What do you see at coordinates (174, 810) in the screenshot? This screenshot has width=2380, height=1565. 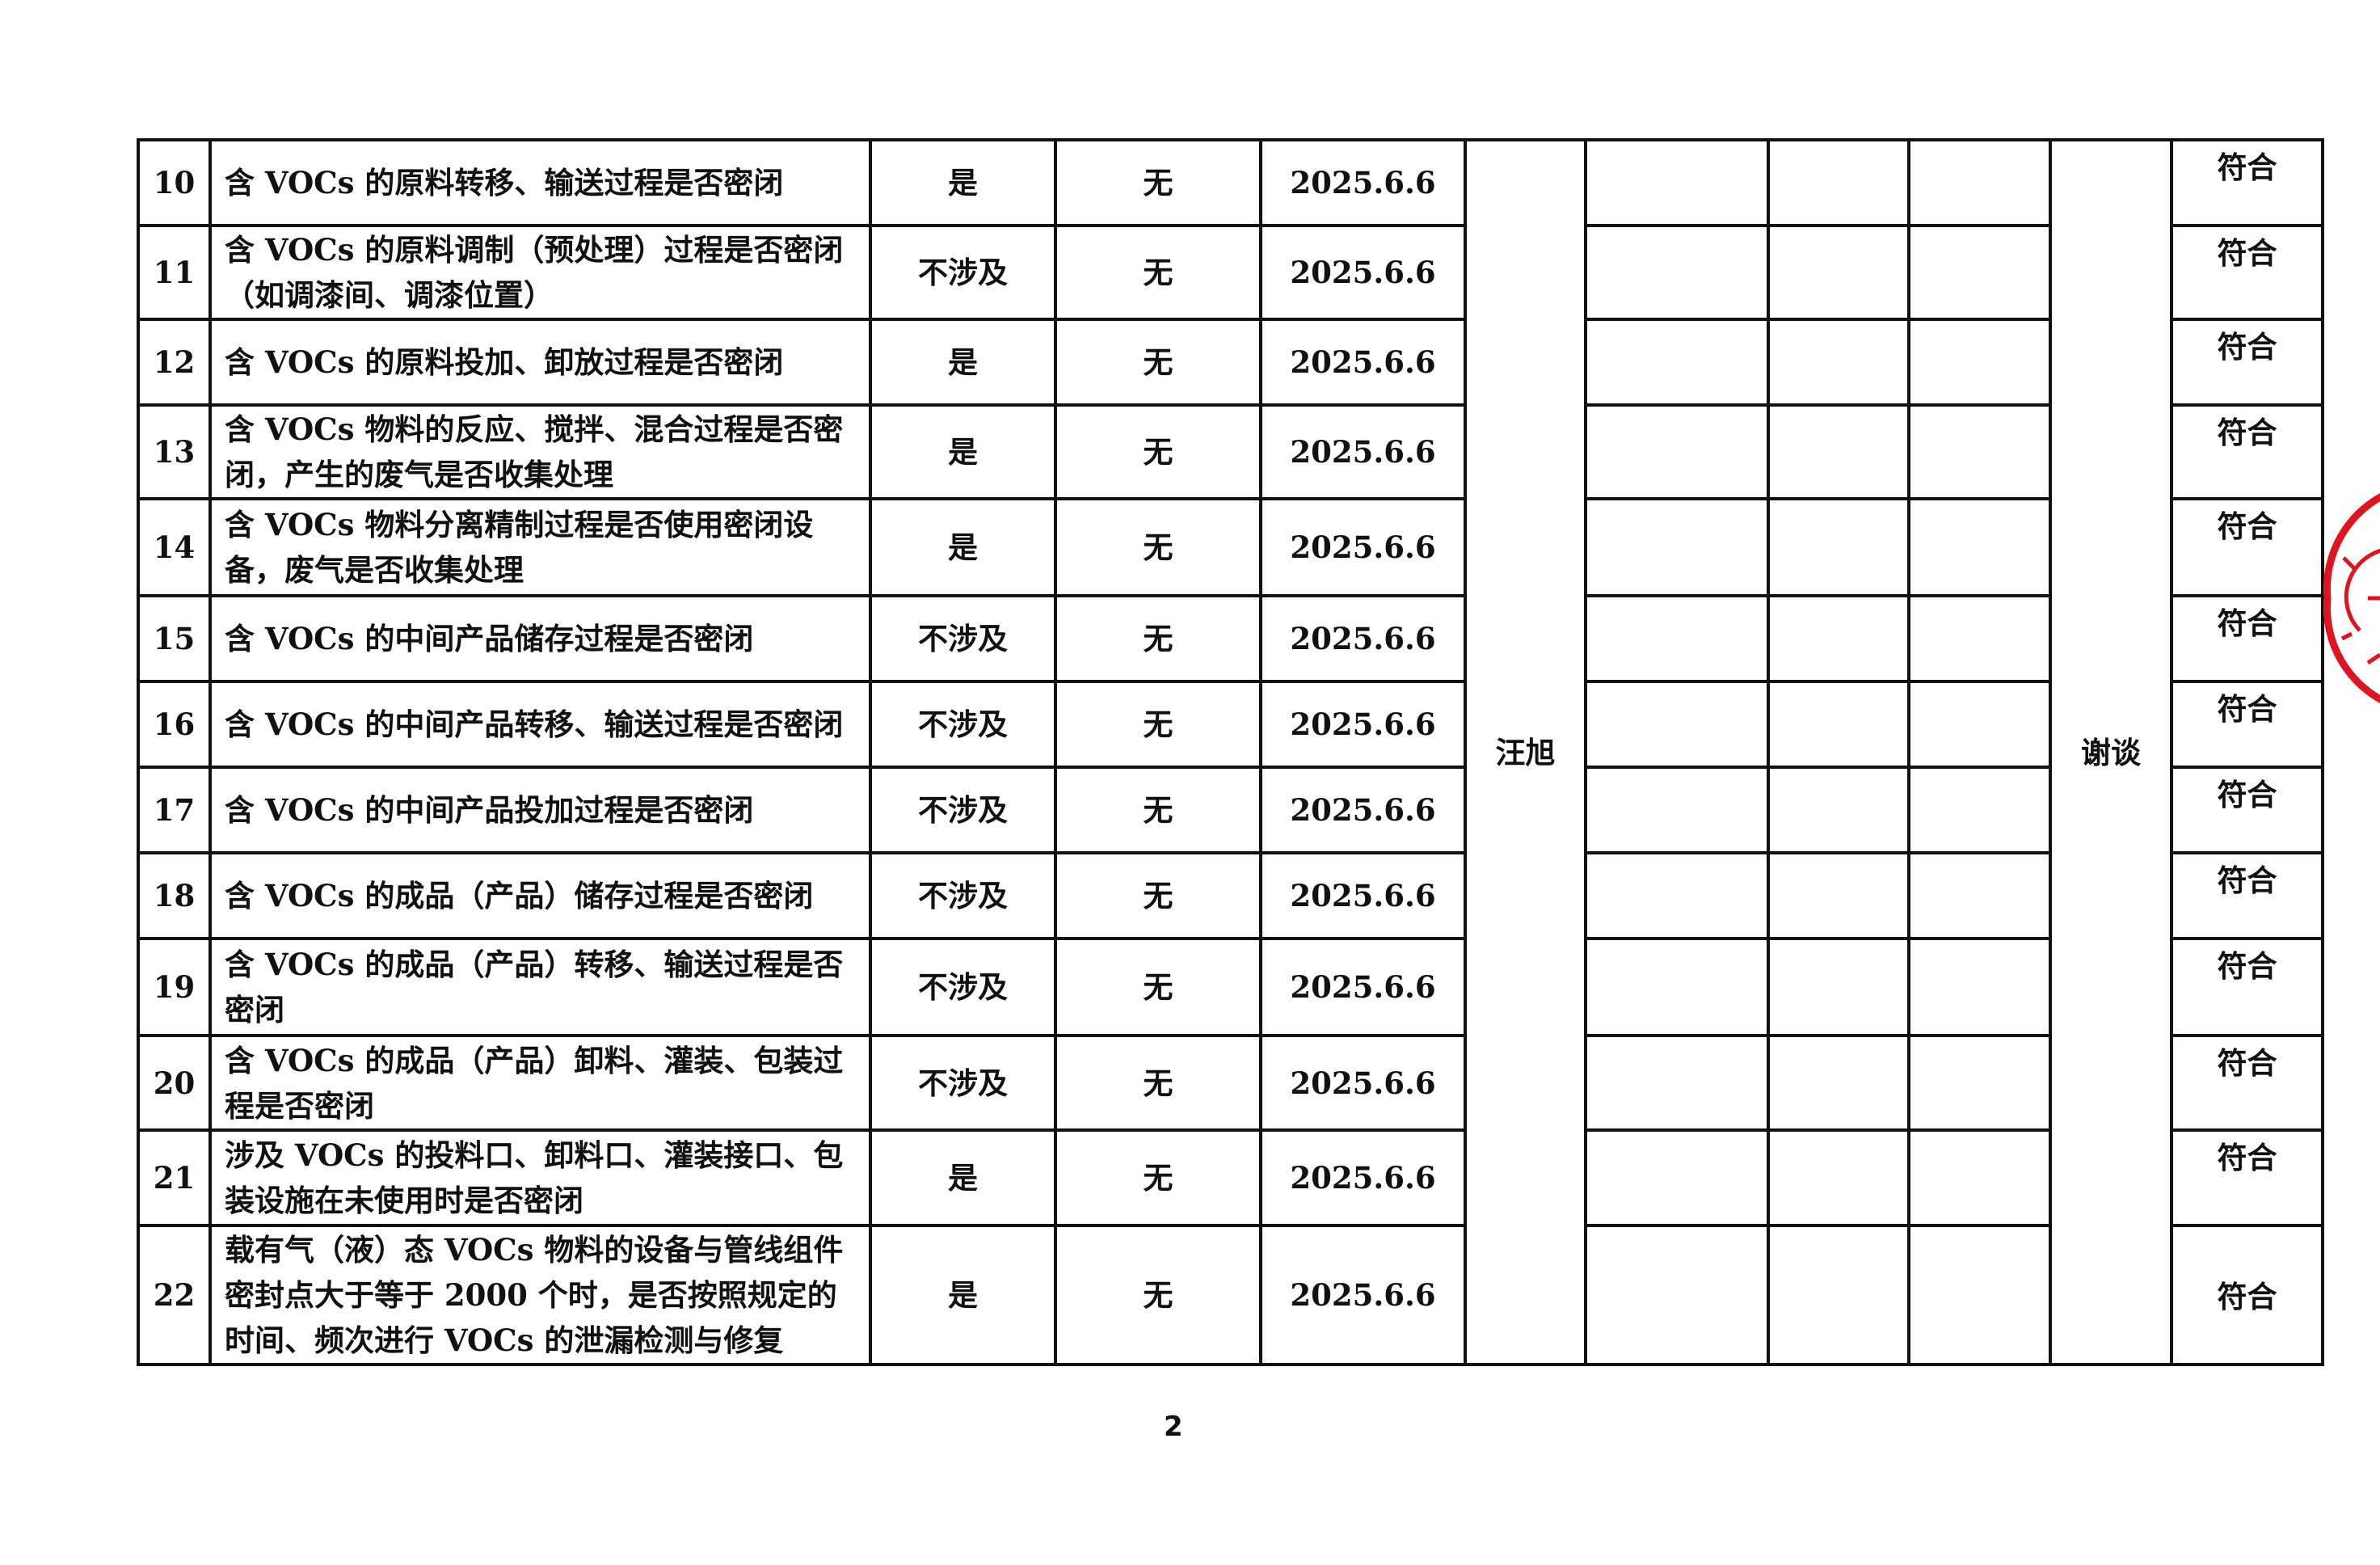 I see `row-number: 17` at bounding box center [174, 810].